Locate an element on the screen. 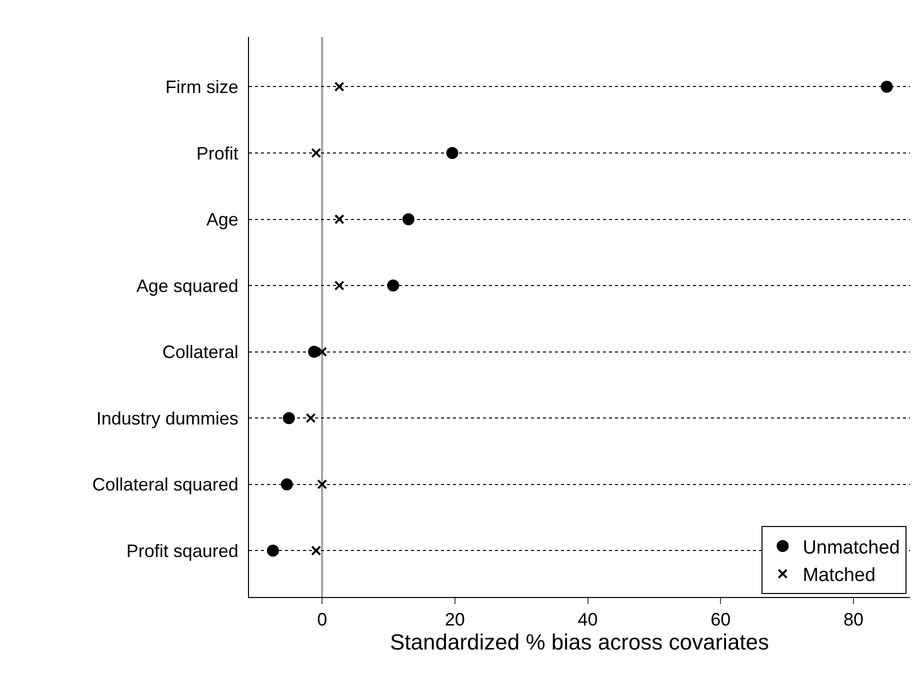 The height and width of the screenshot is (677, 922). y-tick-label: Collateral is located at coordinates (200, 352).